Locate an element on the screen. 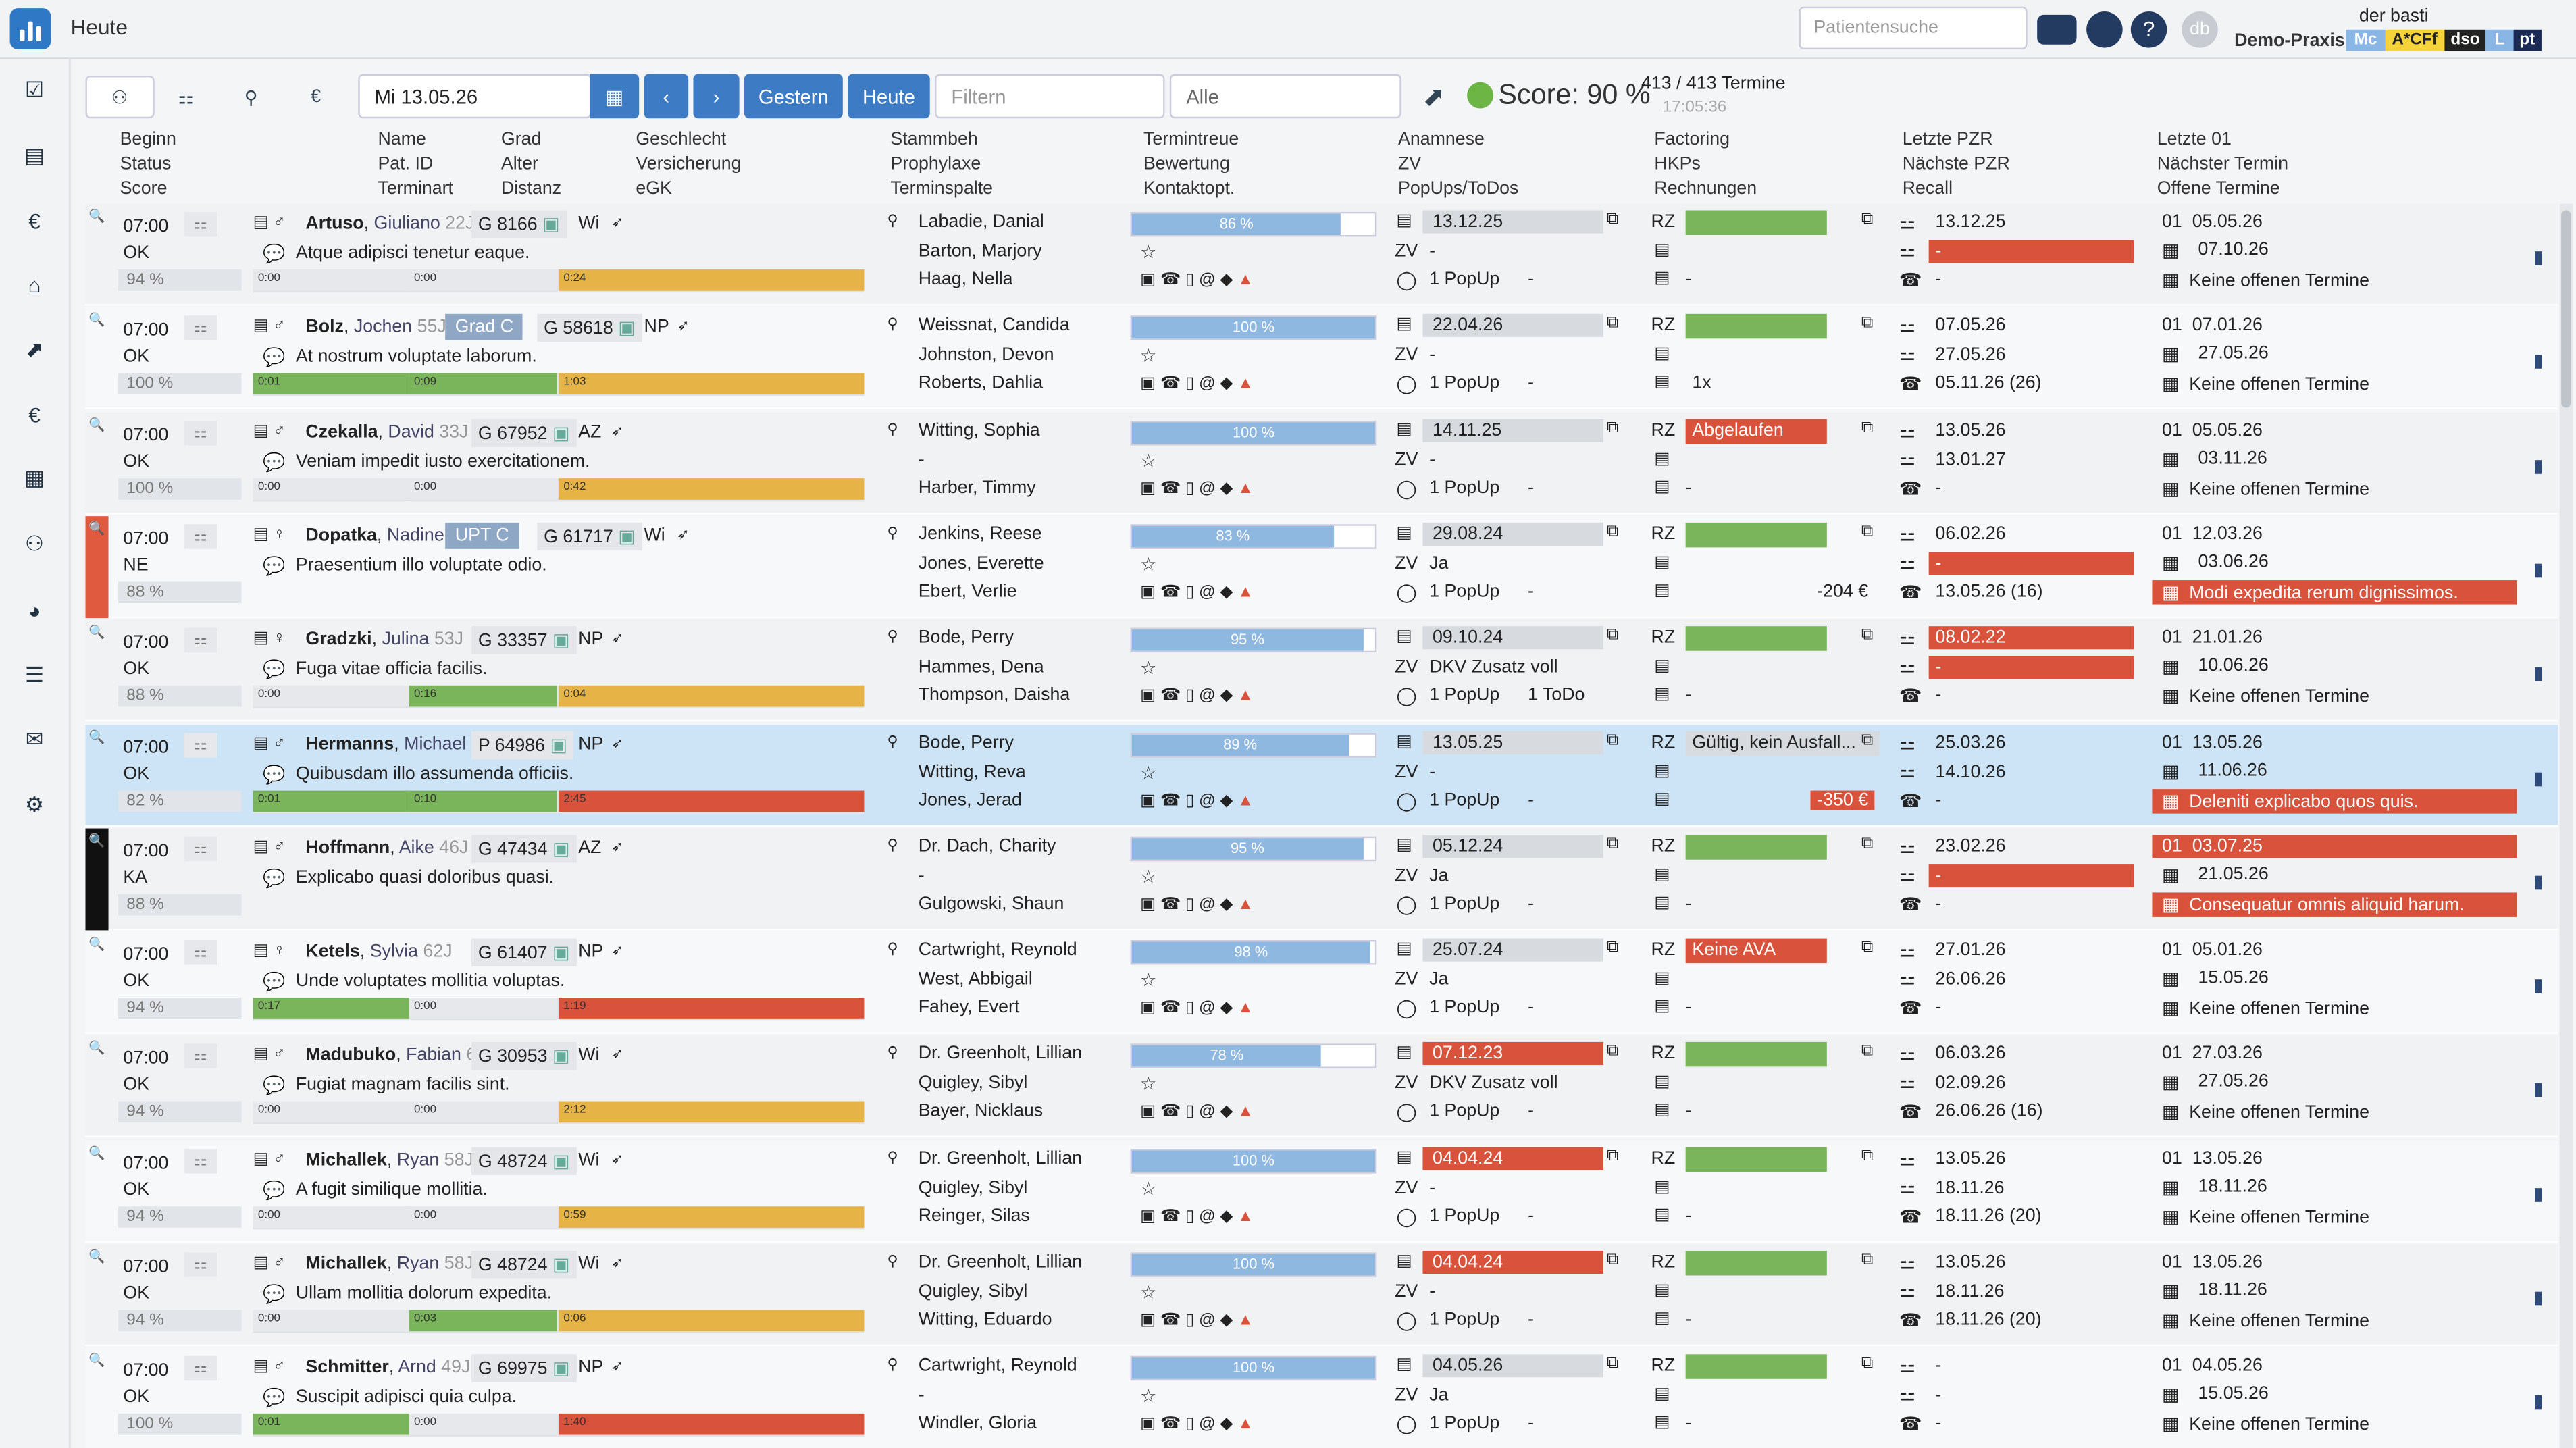 The width and height of the screenshot is (2576, 1448). video-icon is located at coordinates (2057, 29).